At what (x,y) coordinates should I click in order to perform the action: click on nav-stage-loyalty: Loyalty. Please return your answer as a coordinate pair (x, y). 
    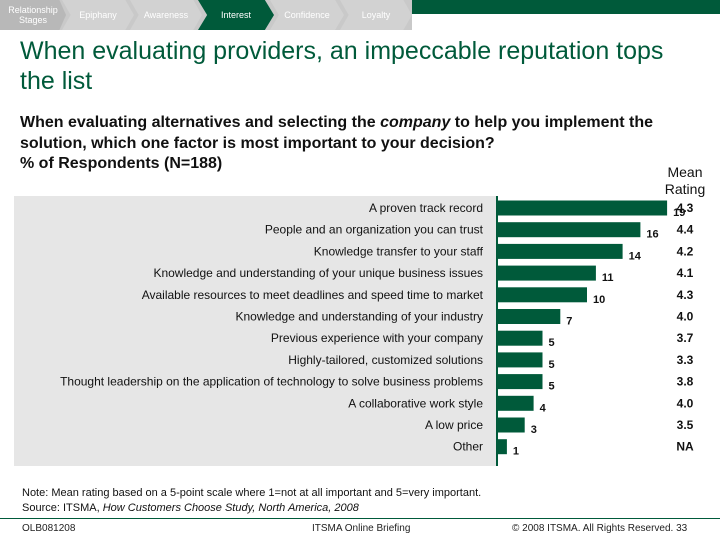
    Looking at the image, I should click on (376, 15).